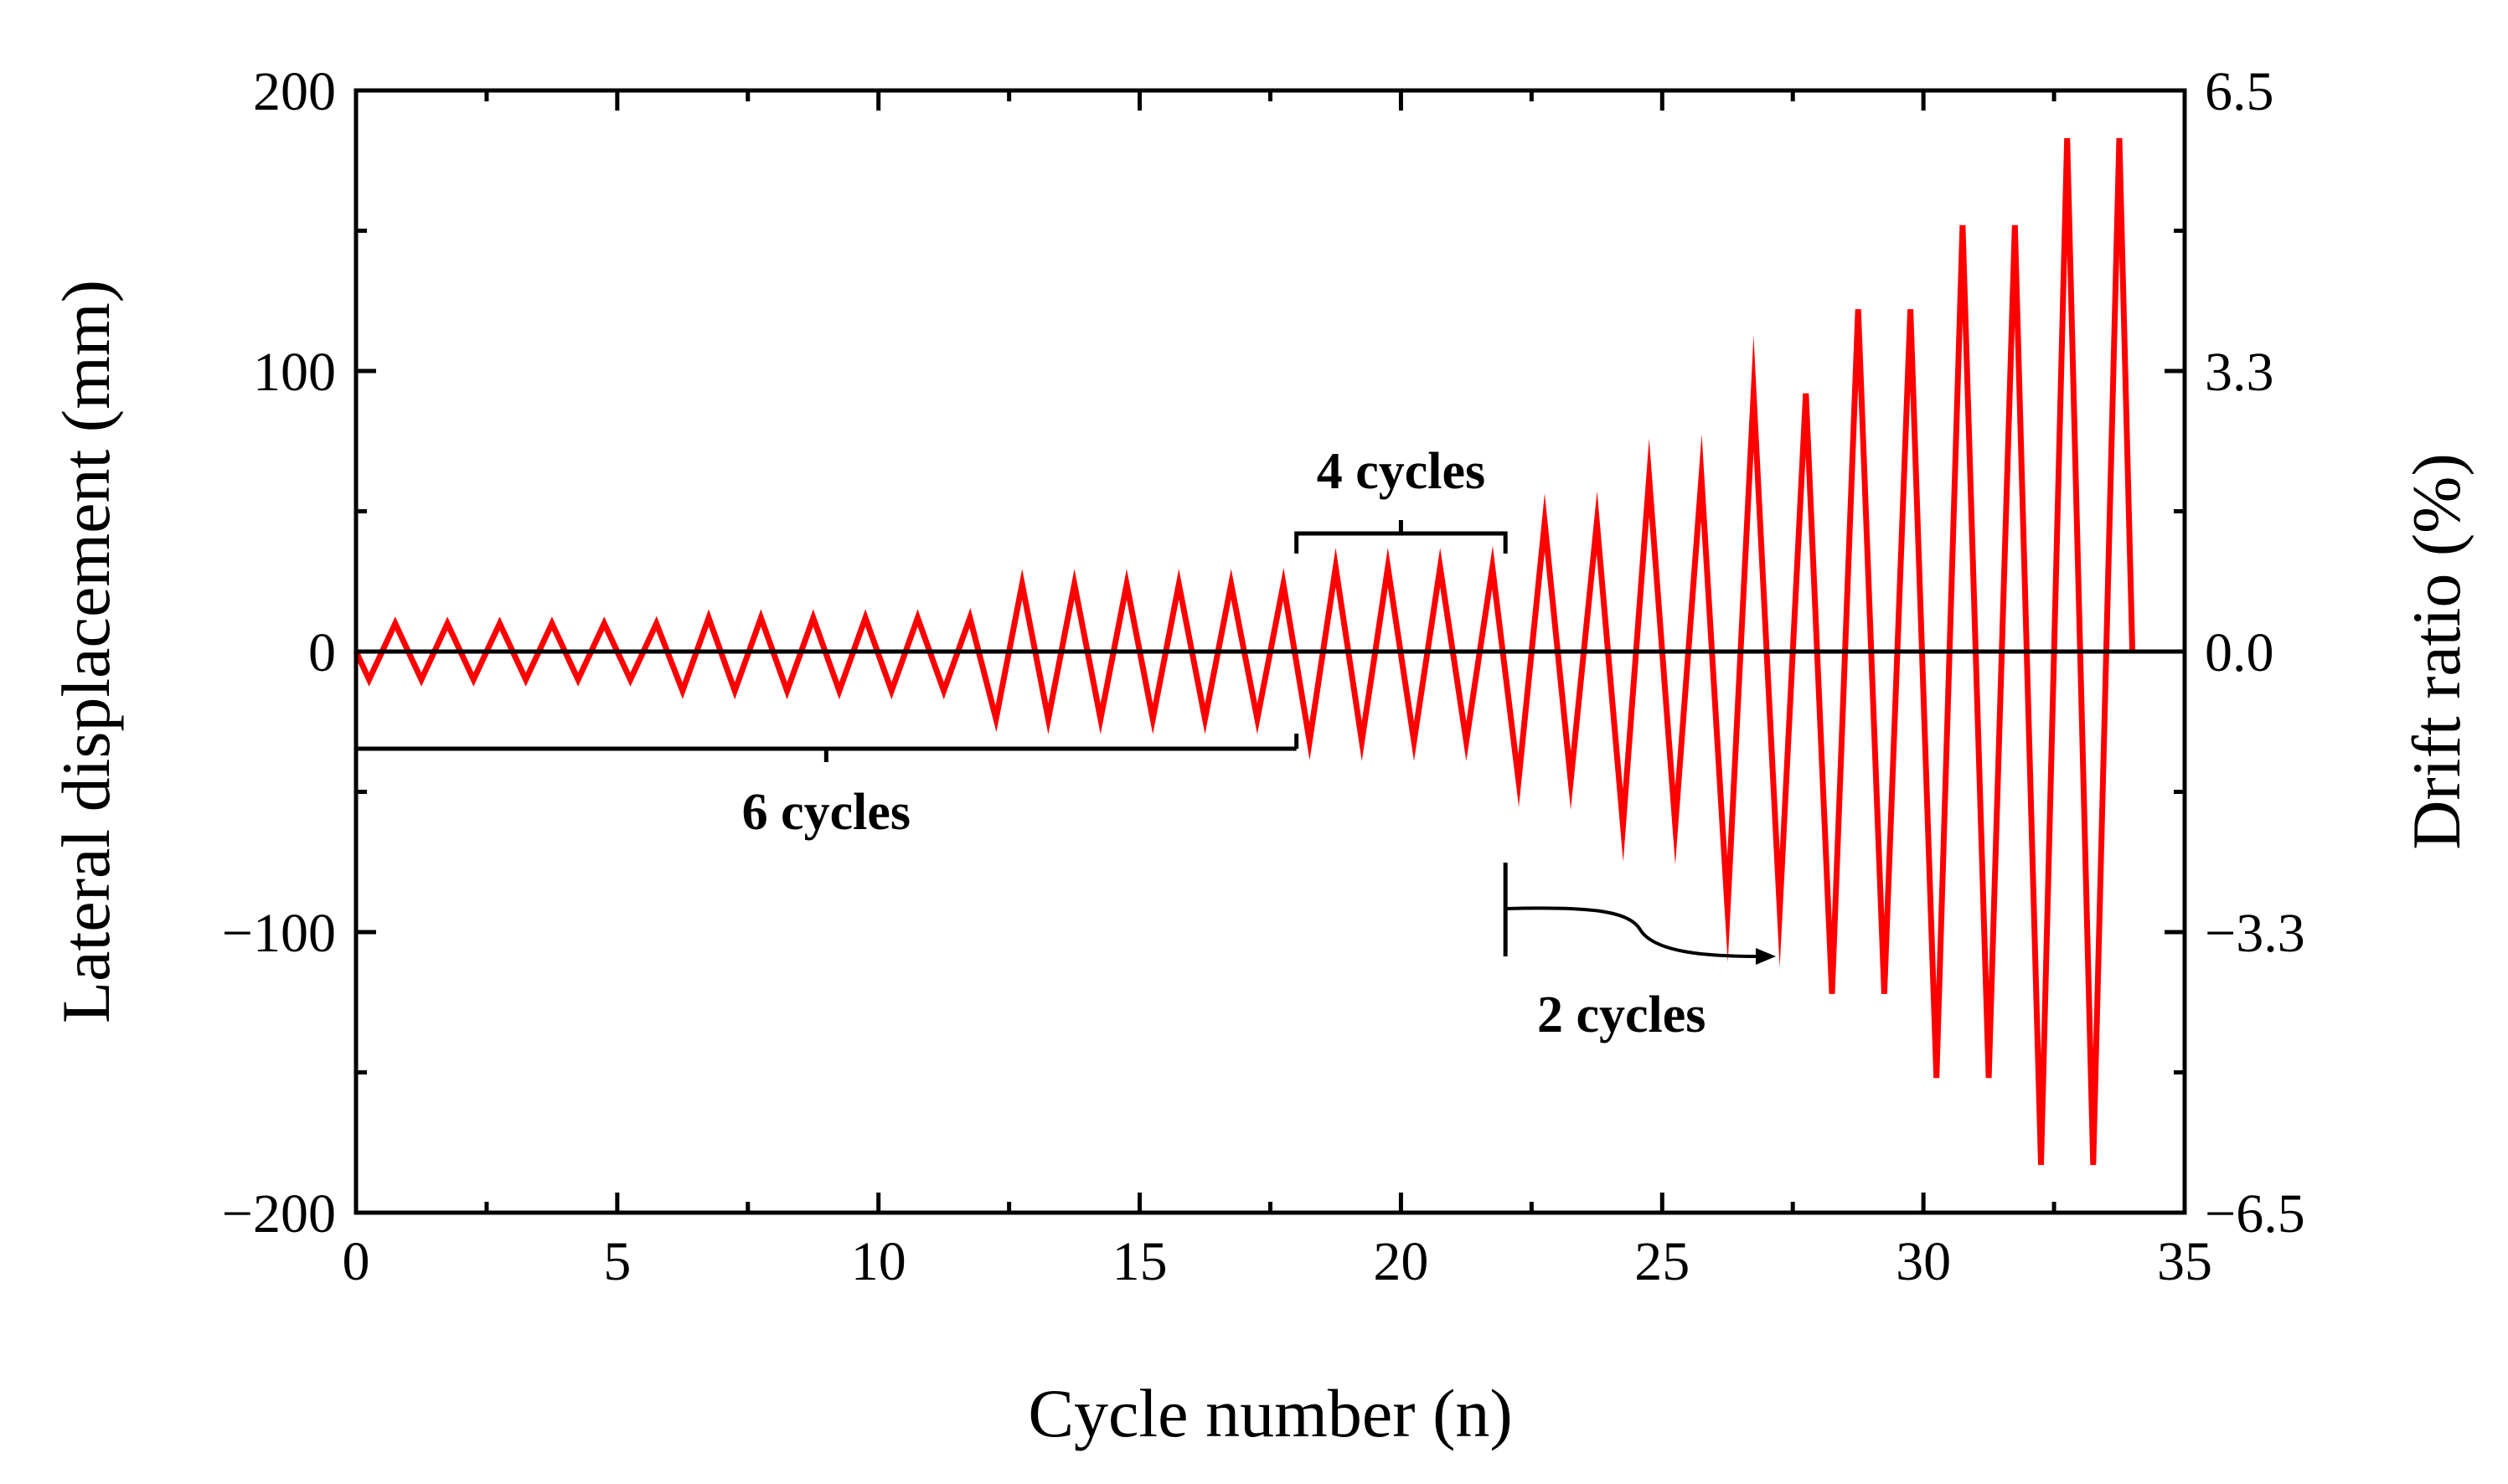 Image resolution: width=2508 pixels, height=1484 pixels. Describe the element at coordinates (827, 748) in the screenshot. I see `bracket-6-cycles` at that location.